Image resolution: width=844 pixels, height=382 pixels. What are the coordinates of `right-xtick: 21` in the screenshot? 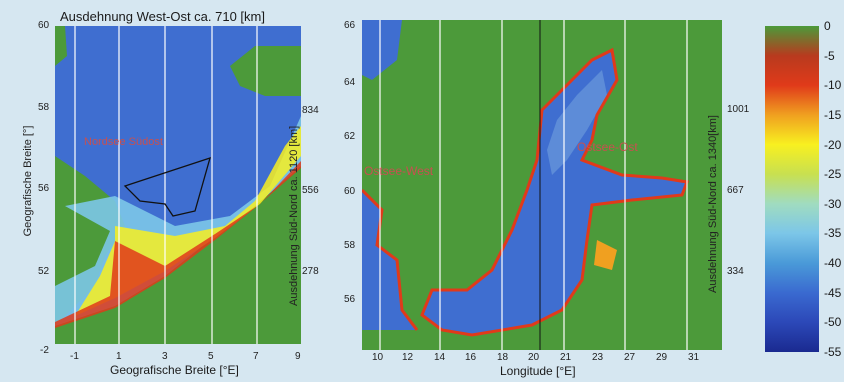 It's located at (566, 357).